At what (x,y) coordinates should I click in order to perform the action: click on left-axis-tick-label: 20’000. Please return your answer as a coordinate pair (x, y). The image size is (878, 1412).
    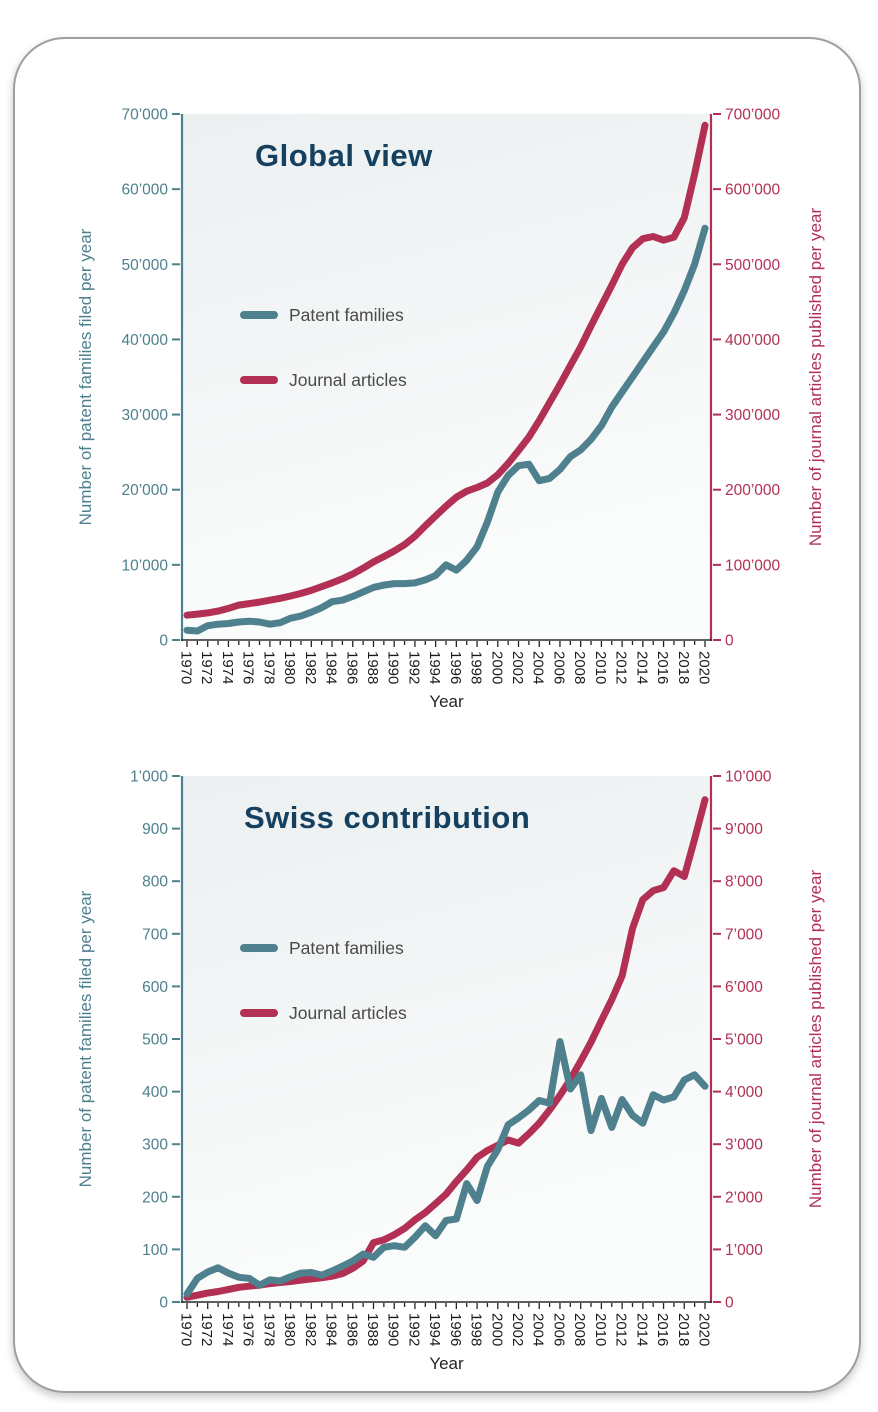
    Looking at the image, I should click on (144, 490).